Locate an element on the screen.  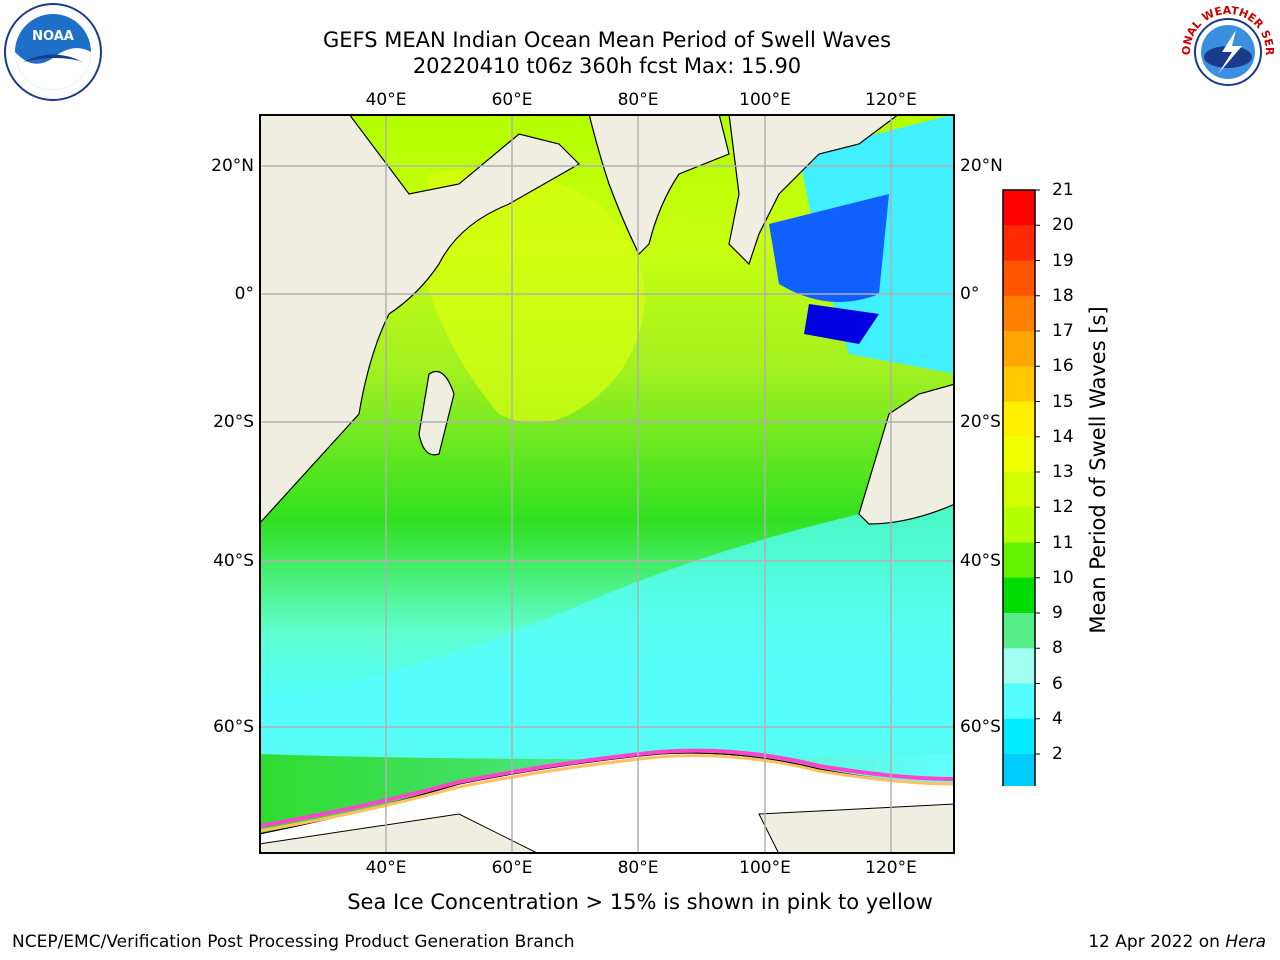
colorbar-tick-label: 13 is located at coordinates (1063, 472).